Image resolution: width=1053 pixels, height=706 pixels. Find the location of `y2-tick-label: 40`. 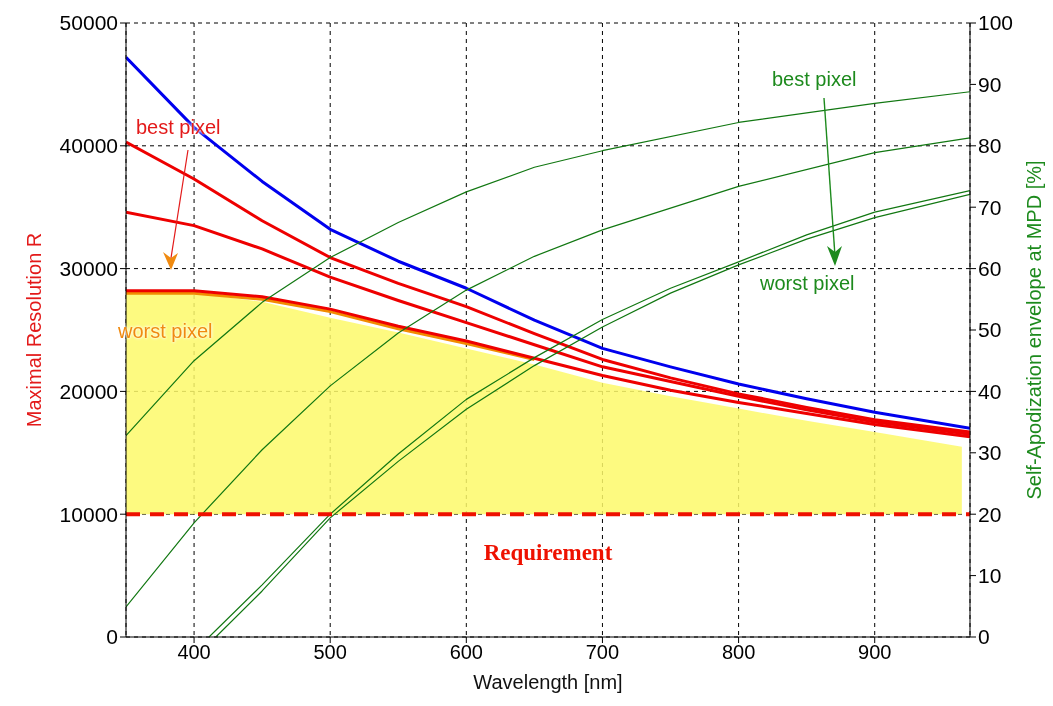

y2-tick-label: 40 is located at coordinates (990, 391).